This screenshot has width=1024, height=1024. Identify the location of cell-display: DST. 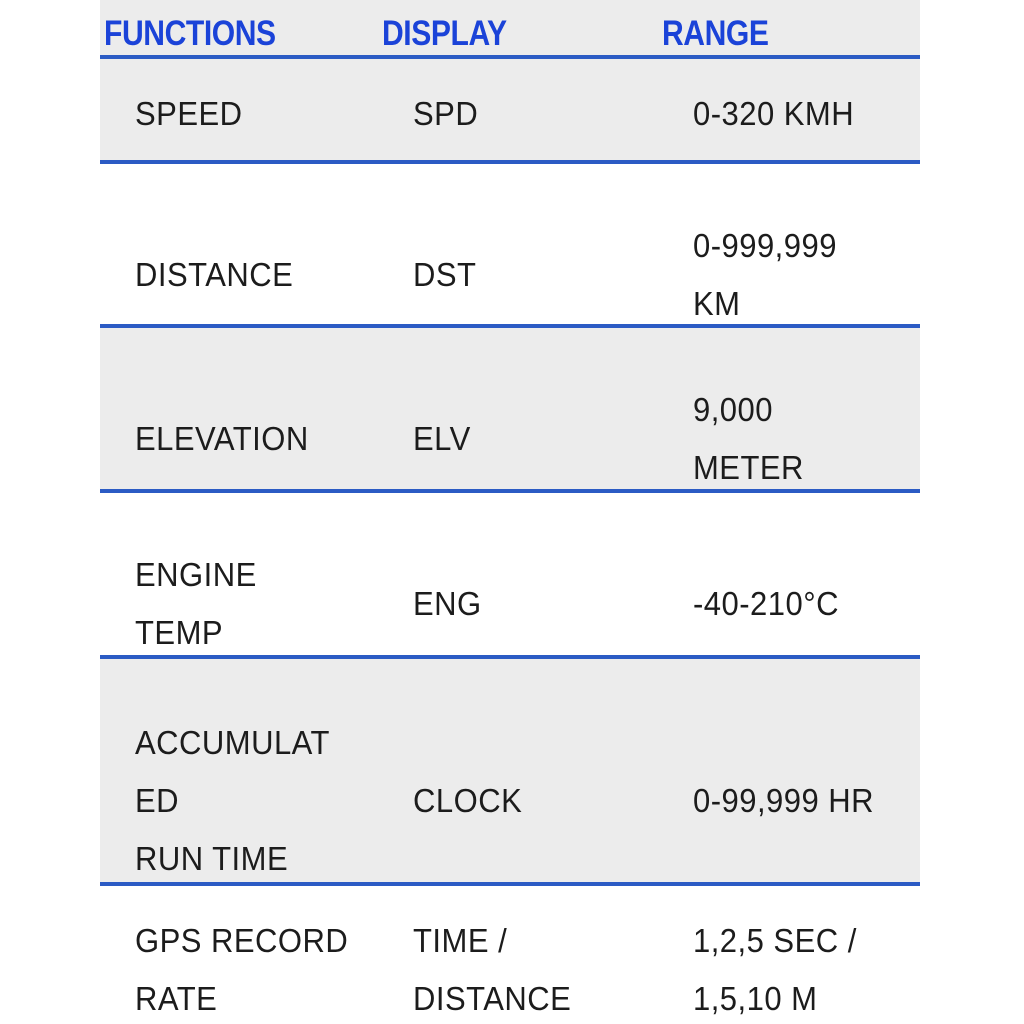
(530, 275).